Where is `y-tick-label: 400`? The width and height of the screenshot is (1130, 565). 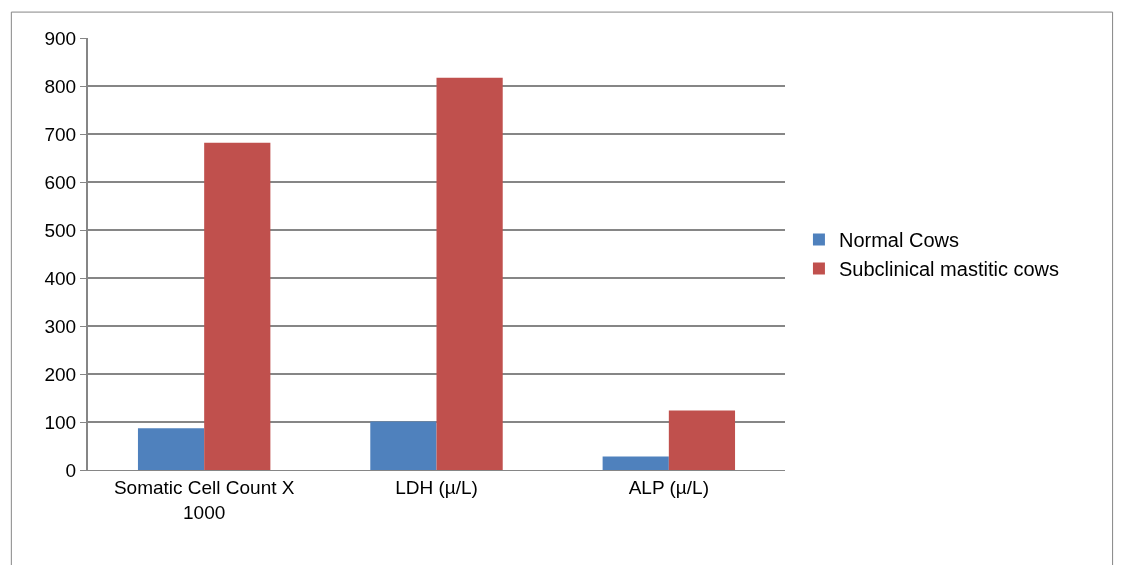
y-tick-label: 400 is located at coordinates (60, 278).